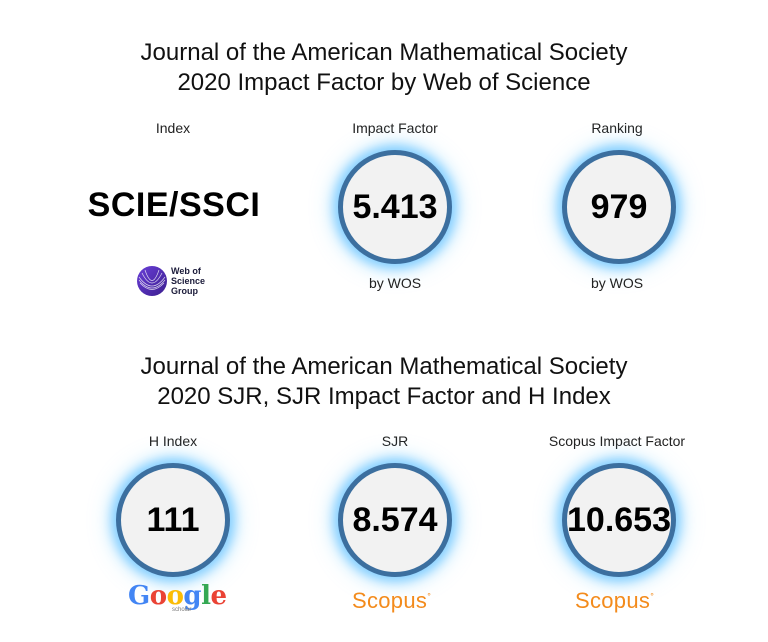  I want to click on index-value: SCIE/SSCI, so click(174, 205).